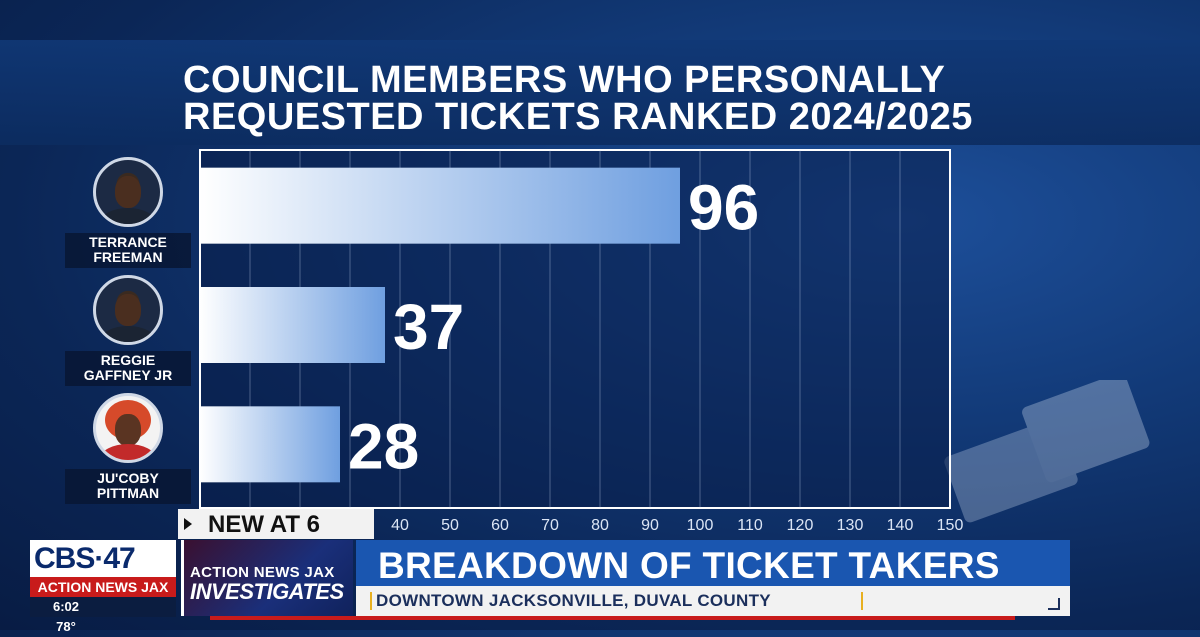 The width and height of the screenshot is (1200, 637). I want to click on x-tick-label: 50, so click(450, 525).